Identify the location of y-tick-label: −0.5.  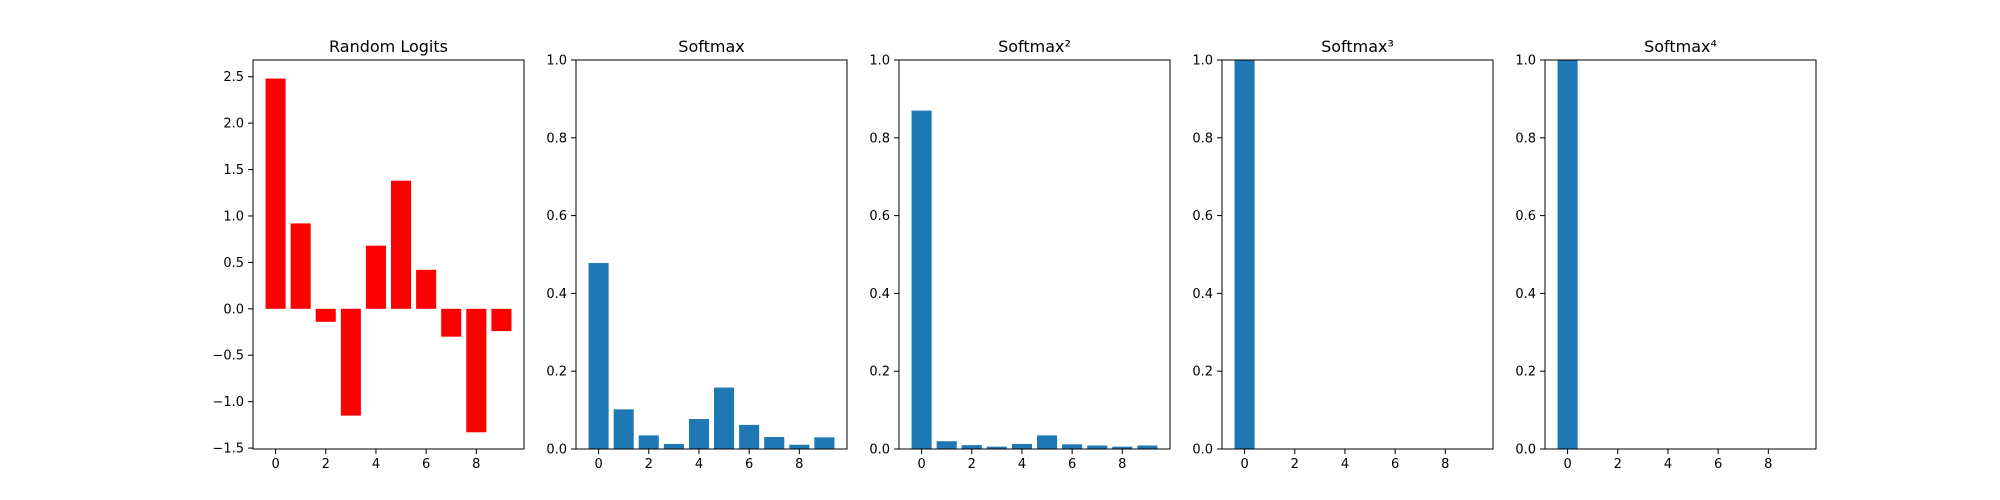
(228, 356).